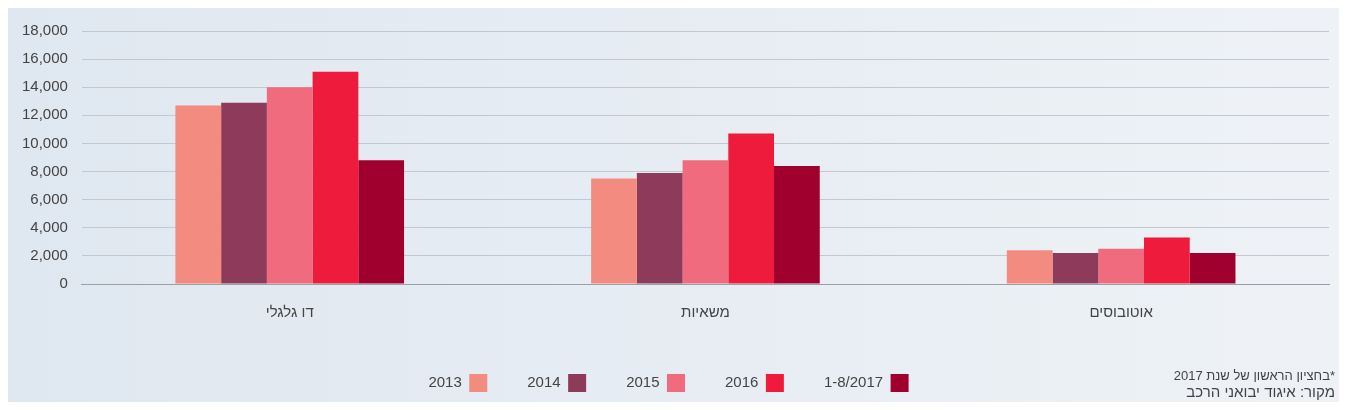 This screenshot has height=410, width=1347. What do you see at coordinates (643, 382) in the screenshot?
I see `legend-label: 2015` at bounding box center [643, 382].